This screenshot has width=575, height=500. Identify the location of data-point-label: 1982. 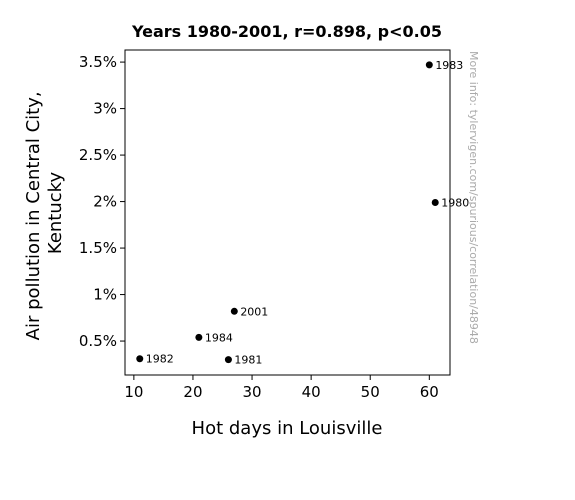
(160, 359).